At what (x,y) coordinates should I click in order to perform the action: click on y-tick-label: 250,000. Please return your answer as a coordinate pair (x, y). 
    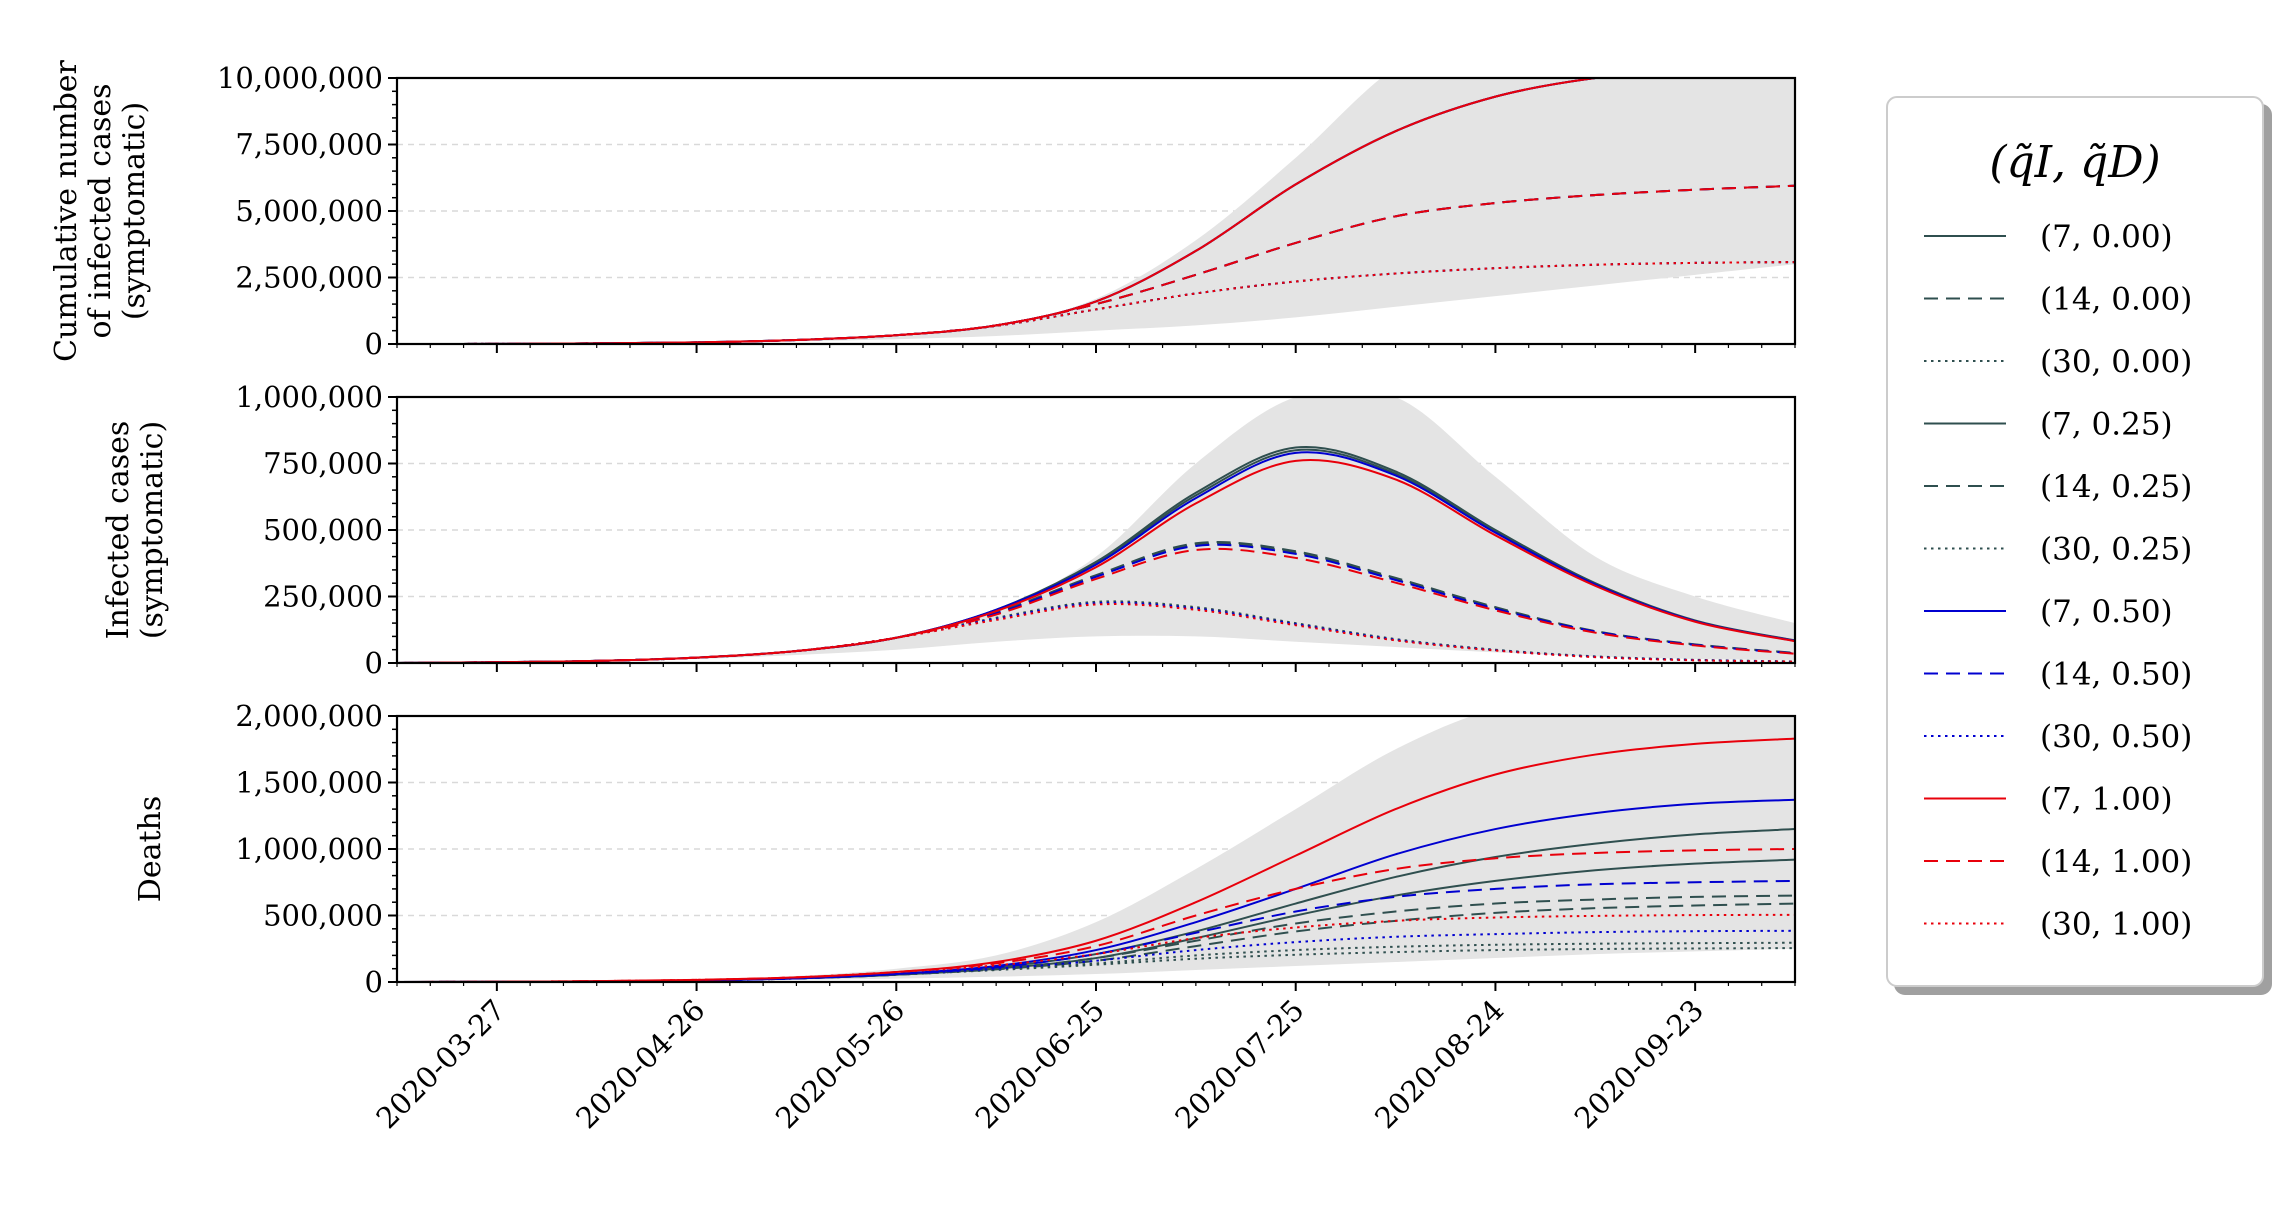
    Looking at the image, I should click on (323, 597).